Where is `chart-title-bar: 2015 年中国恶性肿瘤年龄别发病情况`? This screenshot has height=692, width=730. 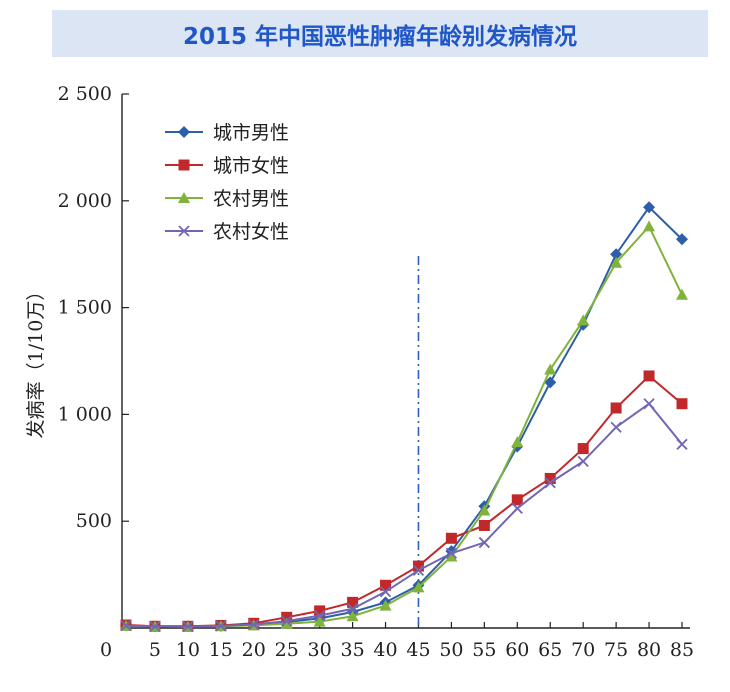 chart-title-bar: 2015 年中国恶性肿瘤年龄别发病情况 is located at coordinates (380, 33).